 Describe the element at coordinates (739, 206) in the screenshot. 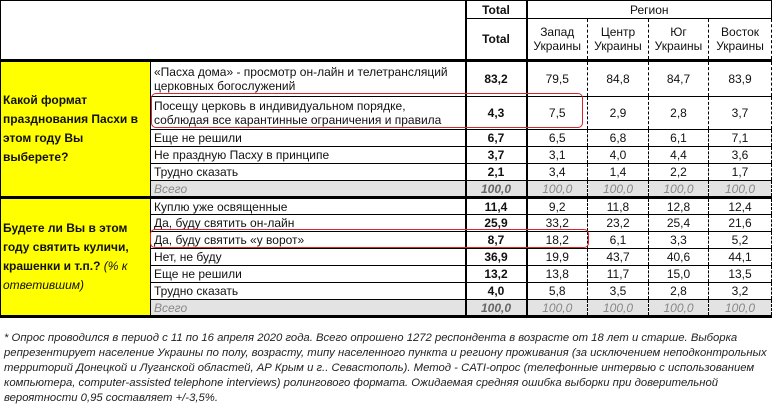

I see `region-value: 12,4` at that location.